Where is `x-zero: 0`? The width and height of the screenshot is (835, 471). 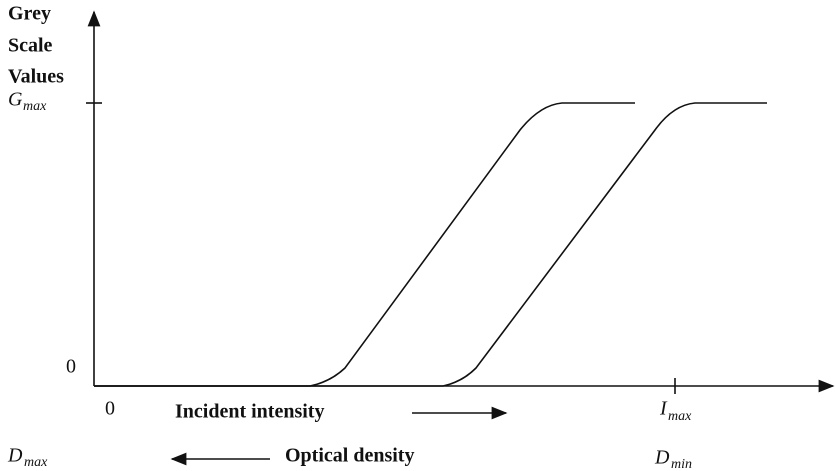 x-zero: 0 is located at coordinates (110, 409).